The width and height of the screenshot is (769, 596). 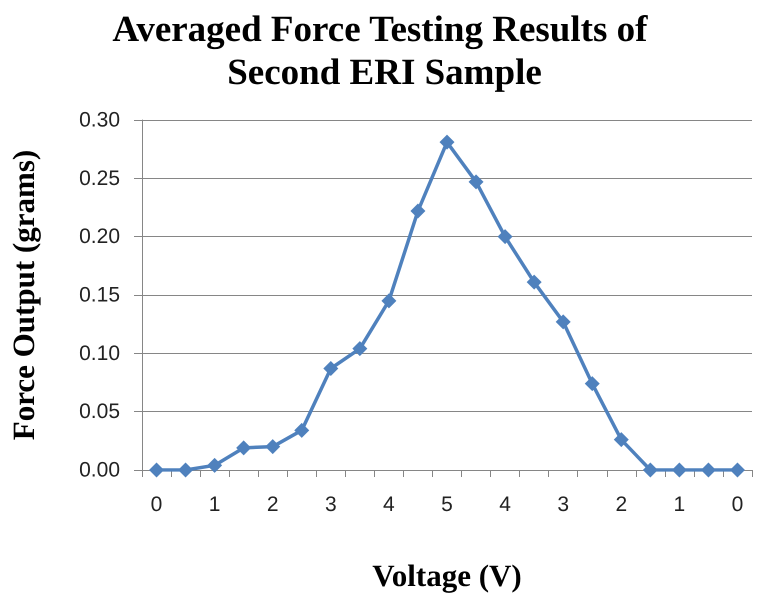 What do you see at coordinates (99, 295) in the screenshot?
I see `y-tick-label: 0.15` at bounding box center [99, 295].